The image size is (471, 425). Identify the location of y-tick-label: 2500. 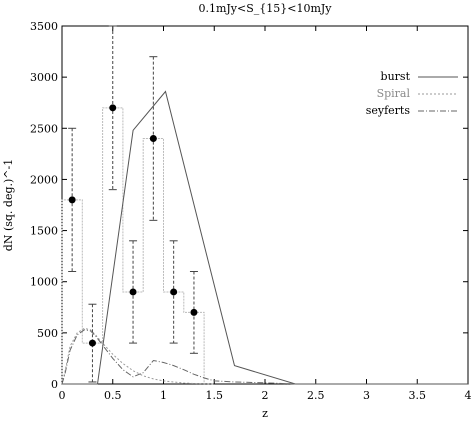
(44, 128).